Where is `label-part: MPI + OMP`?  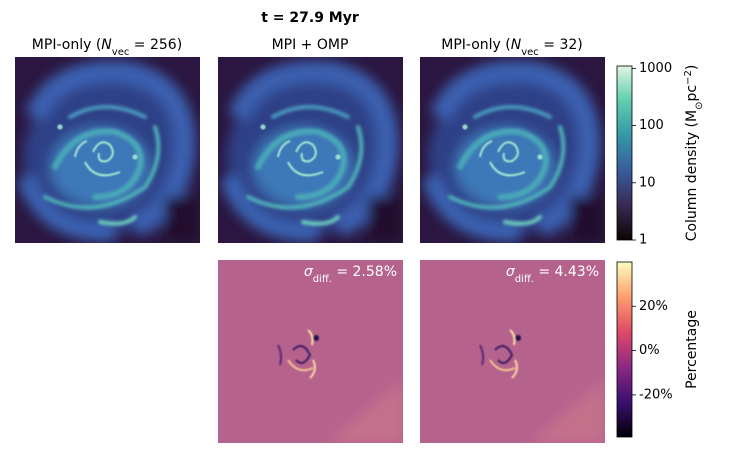 label-part: MPI + OMP is located at coordinates (310, 45).